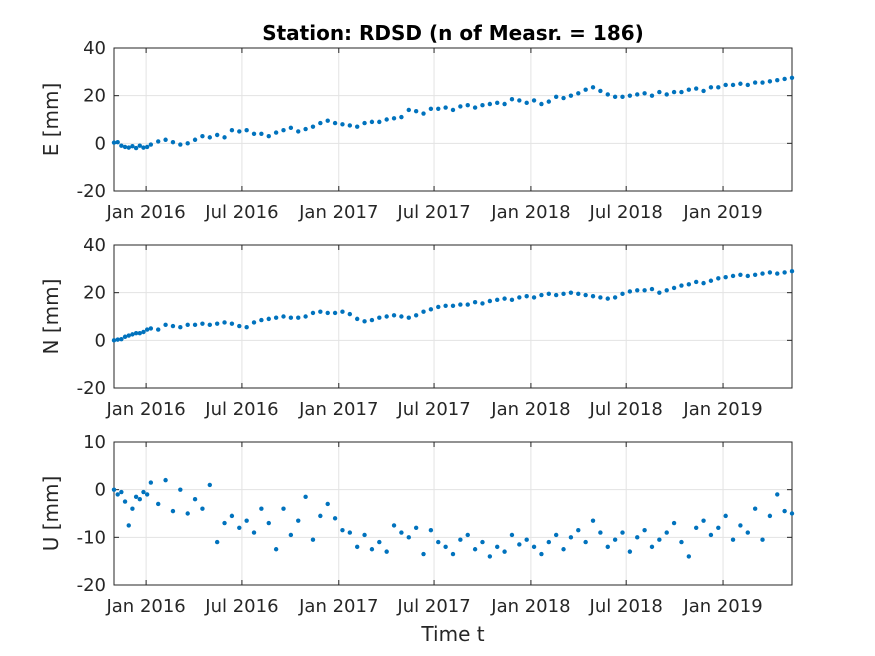 This screenshot has width=875, height=656. Describe the element at coordinates (338, 409) in the screenshot. I see `x-tick-label: Jan 2017` at that location.